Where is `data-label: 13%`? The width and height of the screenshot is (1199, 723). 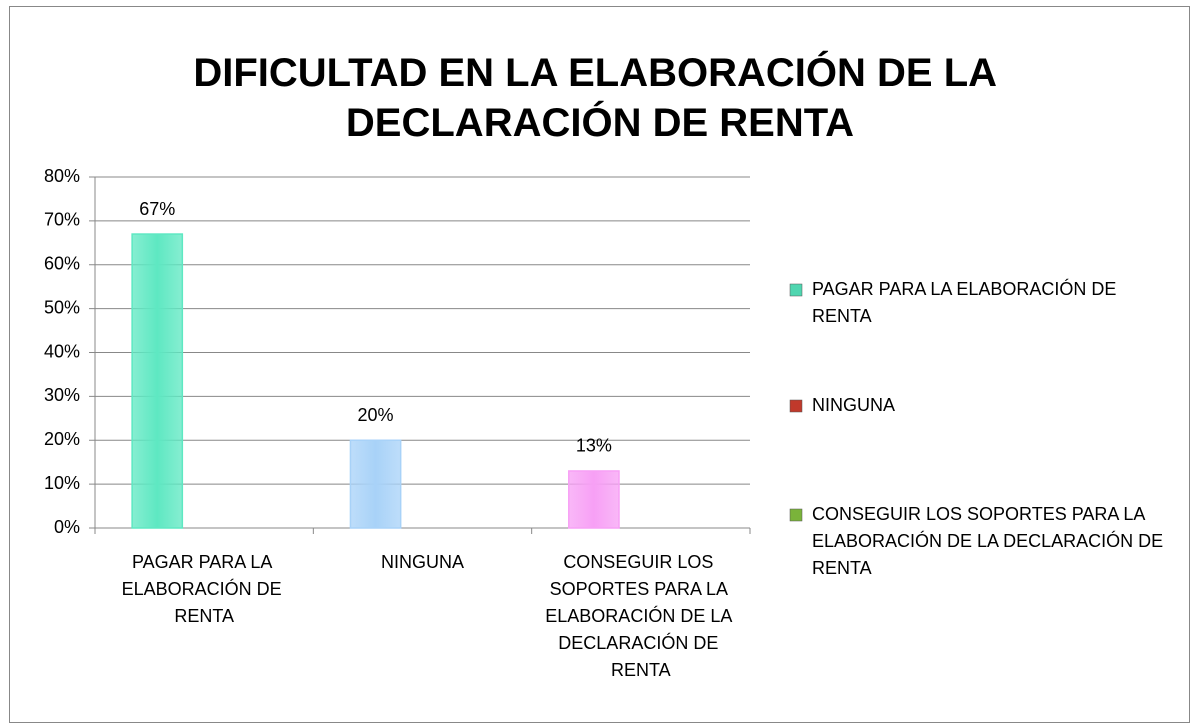 data-label: 13% is located at coordinates (594, 446).